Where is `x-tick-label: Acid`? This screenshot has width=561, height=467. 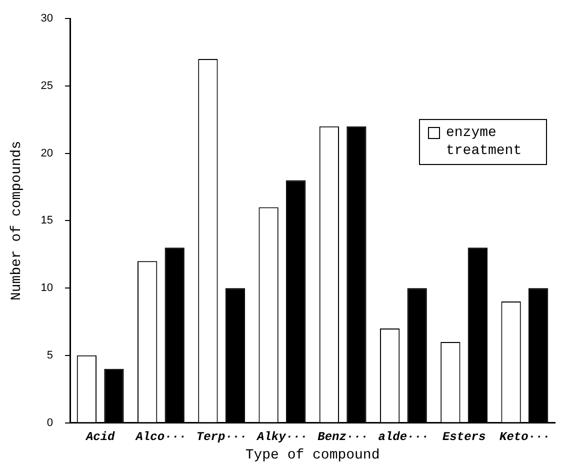
x-tick-label: Acid is located at coordinates (100, 437).